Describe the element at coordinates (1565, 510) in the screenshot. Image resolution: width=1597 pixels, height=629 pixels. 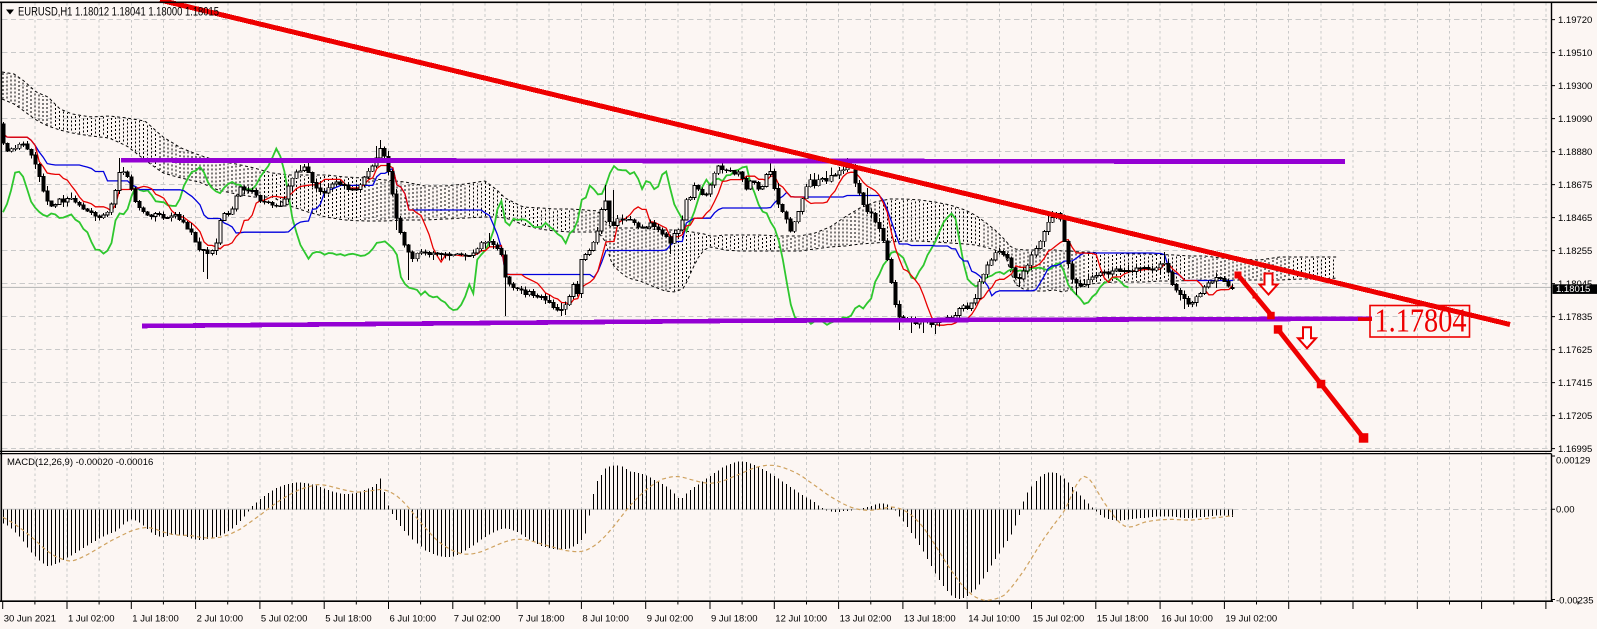
I see `svg-text: 0.00` at that location.